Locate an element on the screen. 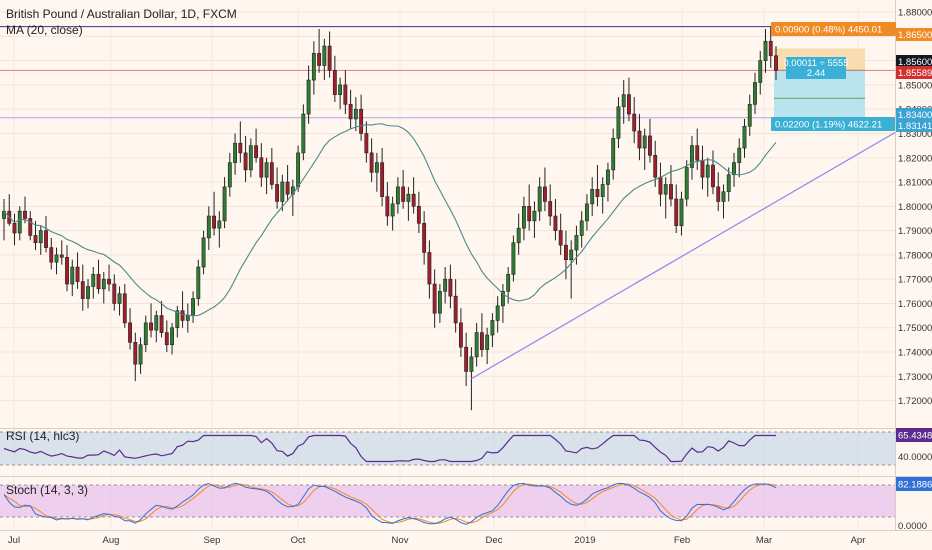 This screenshot has height=550, width=932. y-tick-label: 1.88000 is located at coordinates (915, 13).